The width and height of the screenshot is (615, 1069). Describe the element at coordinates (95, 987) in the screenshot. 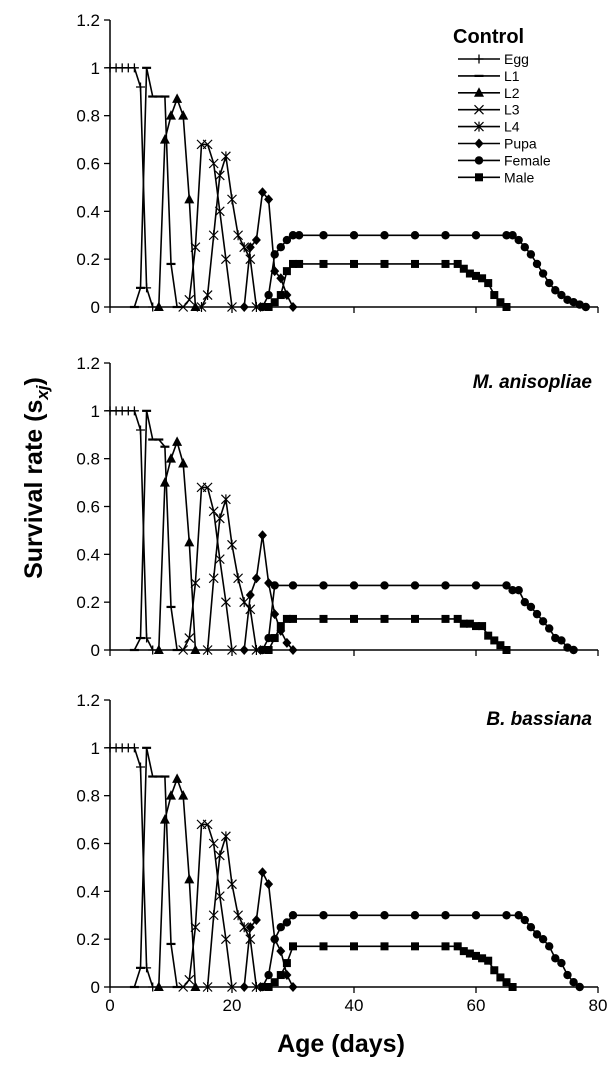

I see `y-tick-label: 0` at that location.